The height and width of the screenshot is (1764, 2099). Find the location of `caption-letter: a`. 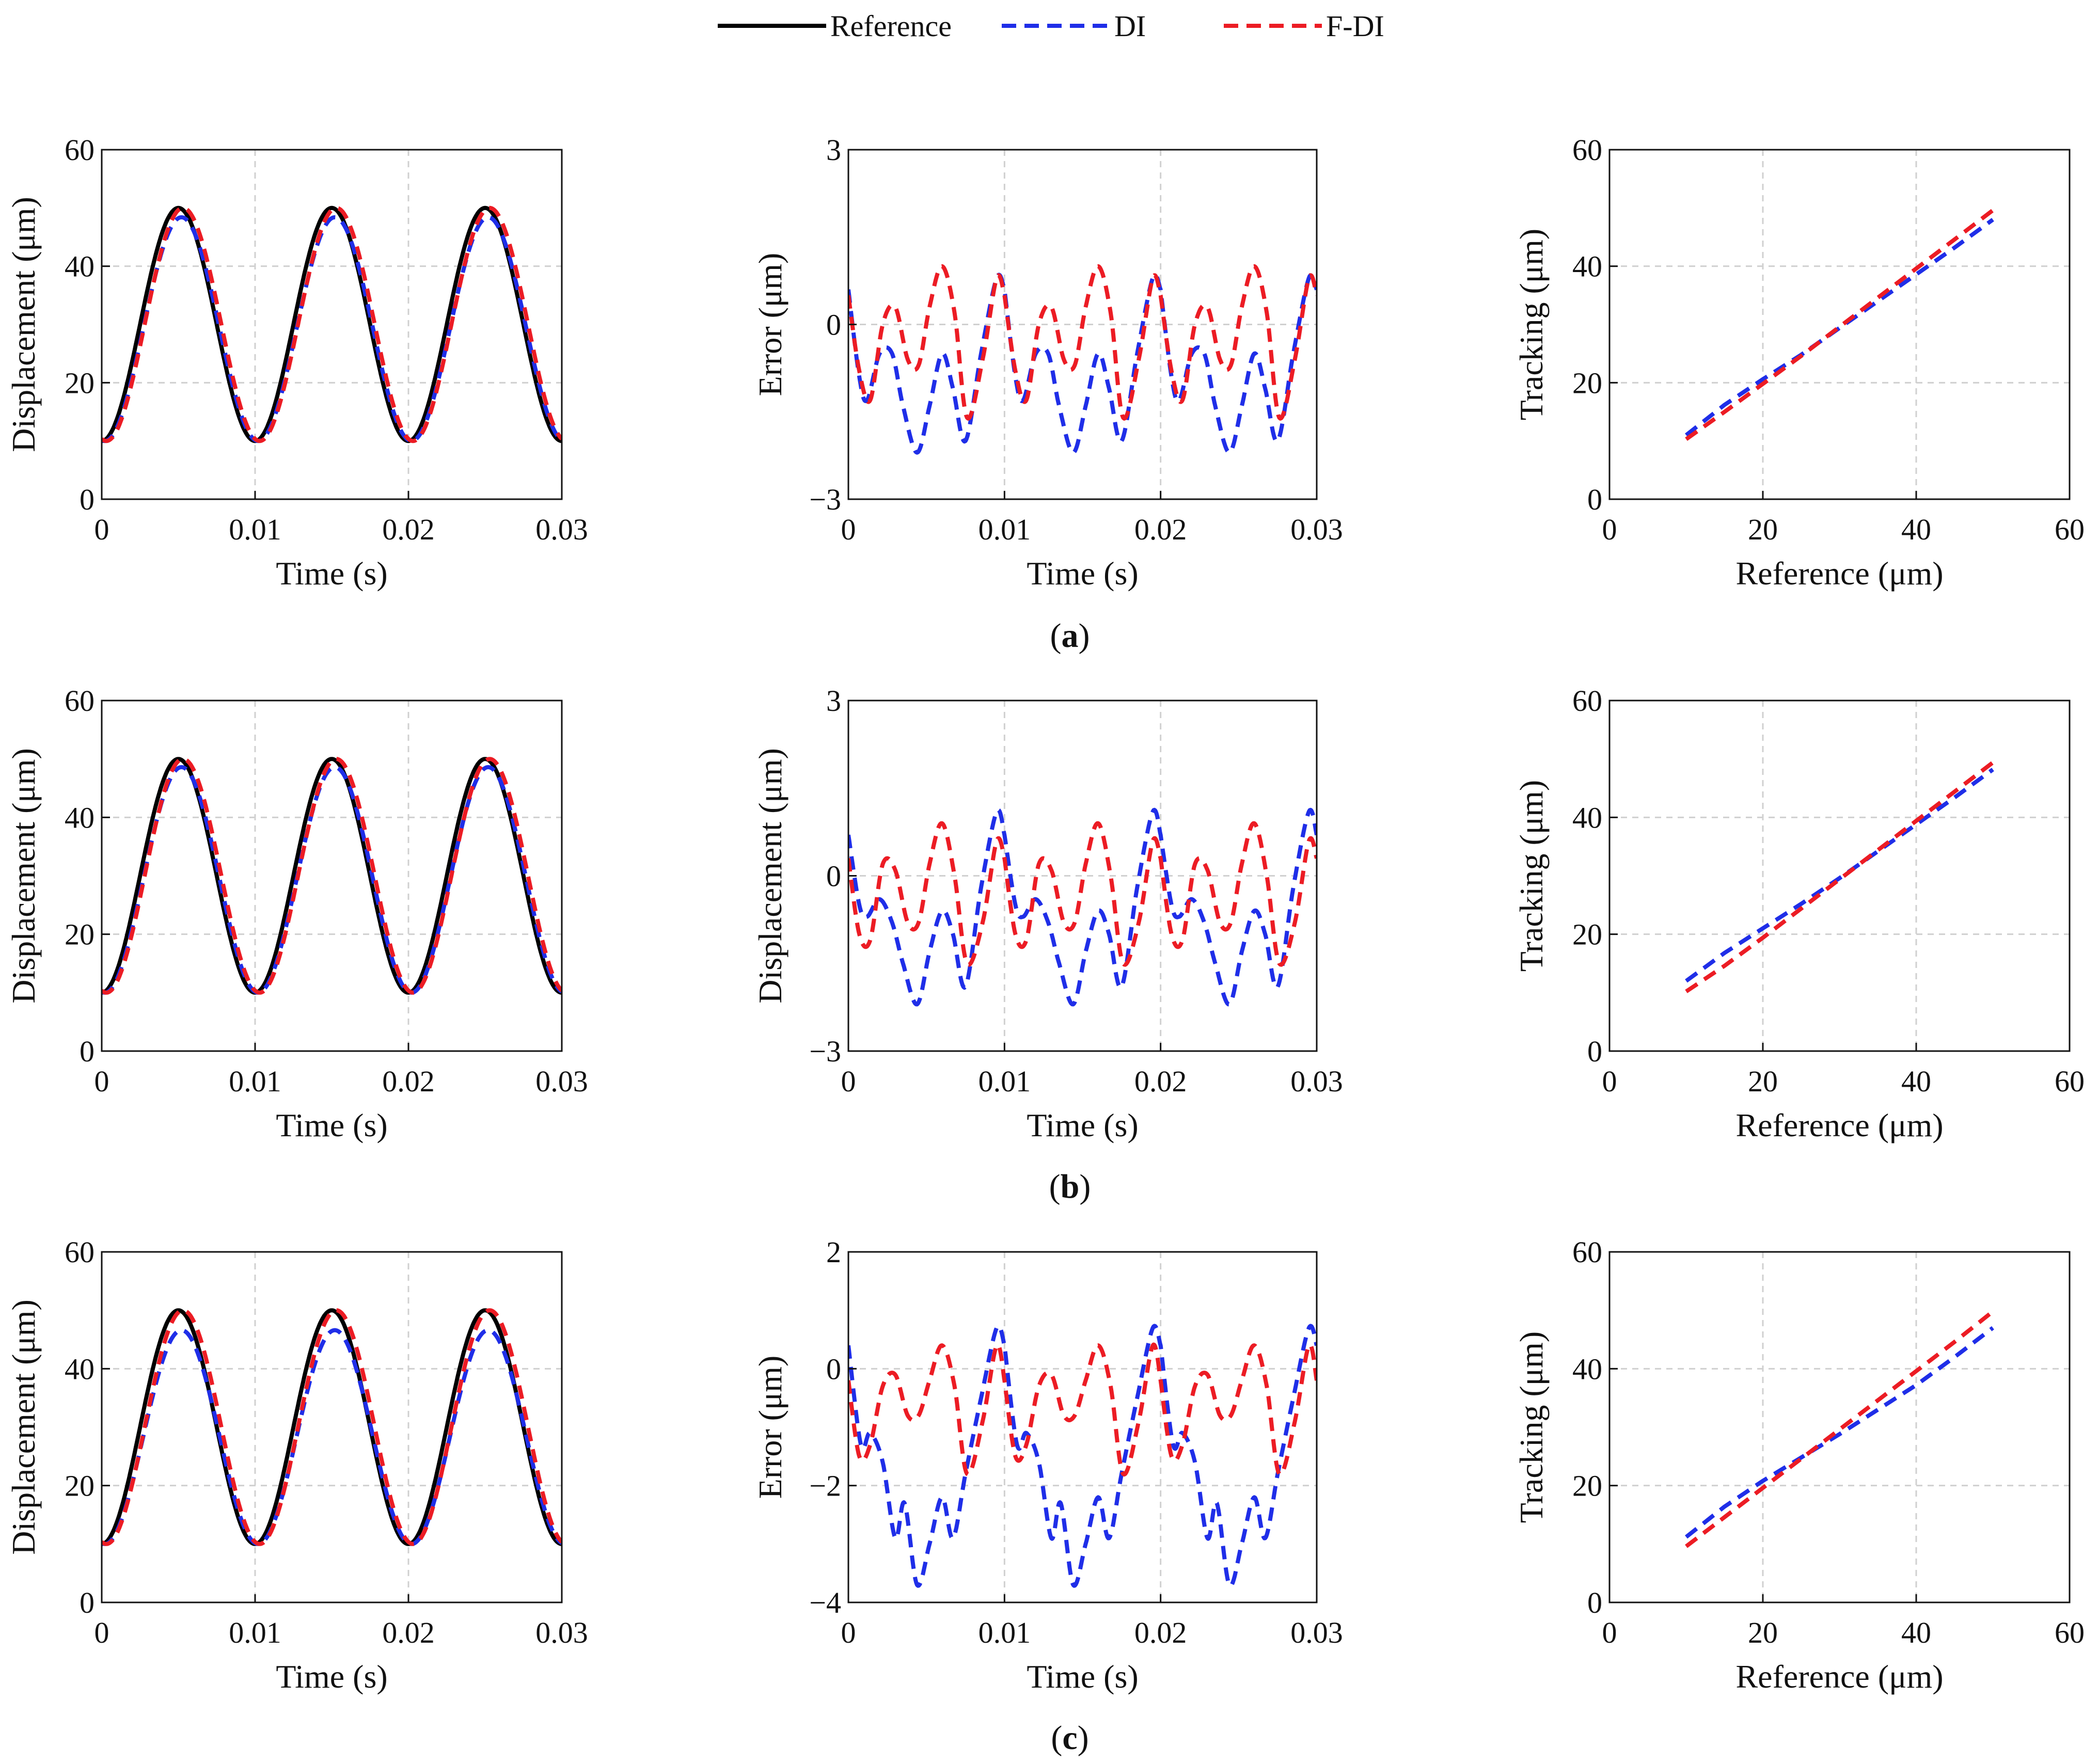

caption-letter: a is located at coordinates (1070, 636).